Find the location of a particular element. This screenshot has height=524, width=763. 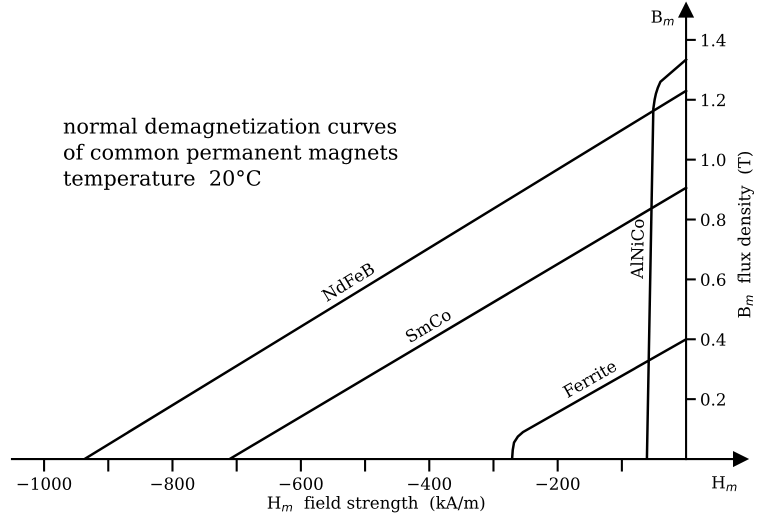

x-tick-label: −600 is located at coordinates (301, 483).